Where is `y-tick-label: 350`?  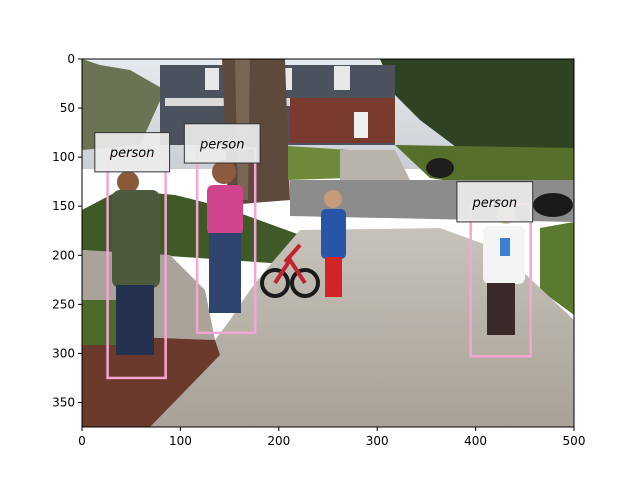
y-tick-label: 350 is located at coordinates (63, 402).